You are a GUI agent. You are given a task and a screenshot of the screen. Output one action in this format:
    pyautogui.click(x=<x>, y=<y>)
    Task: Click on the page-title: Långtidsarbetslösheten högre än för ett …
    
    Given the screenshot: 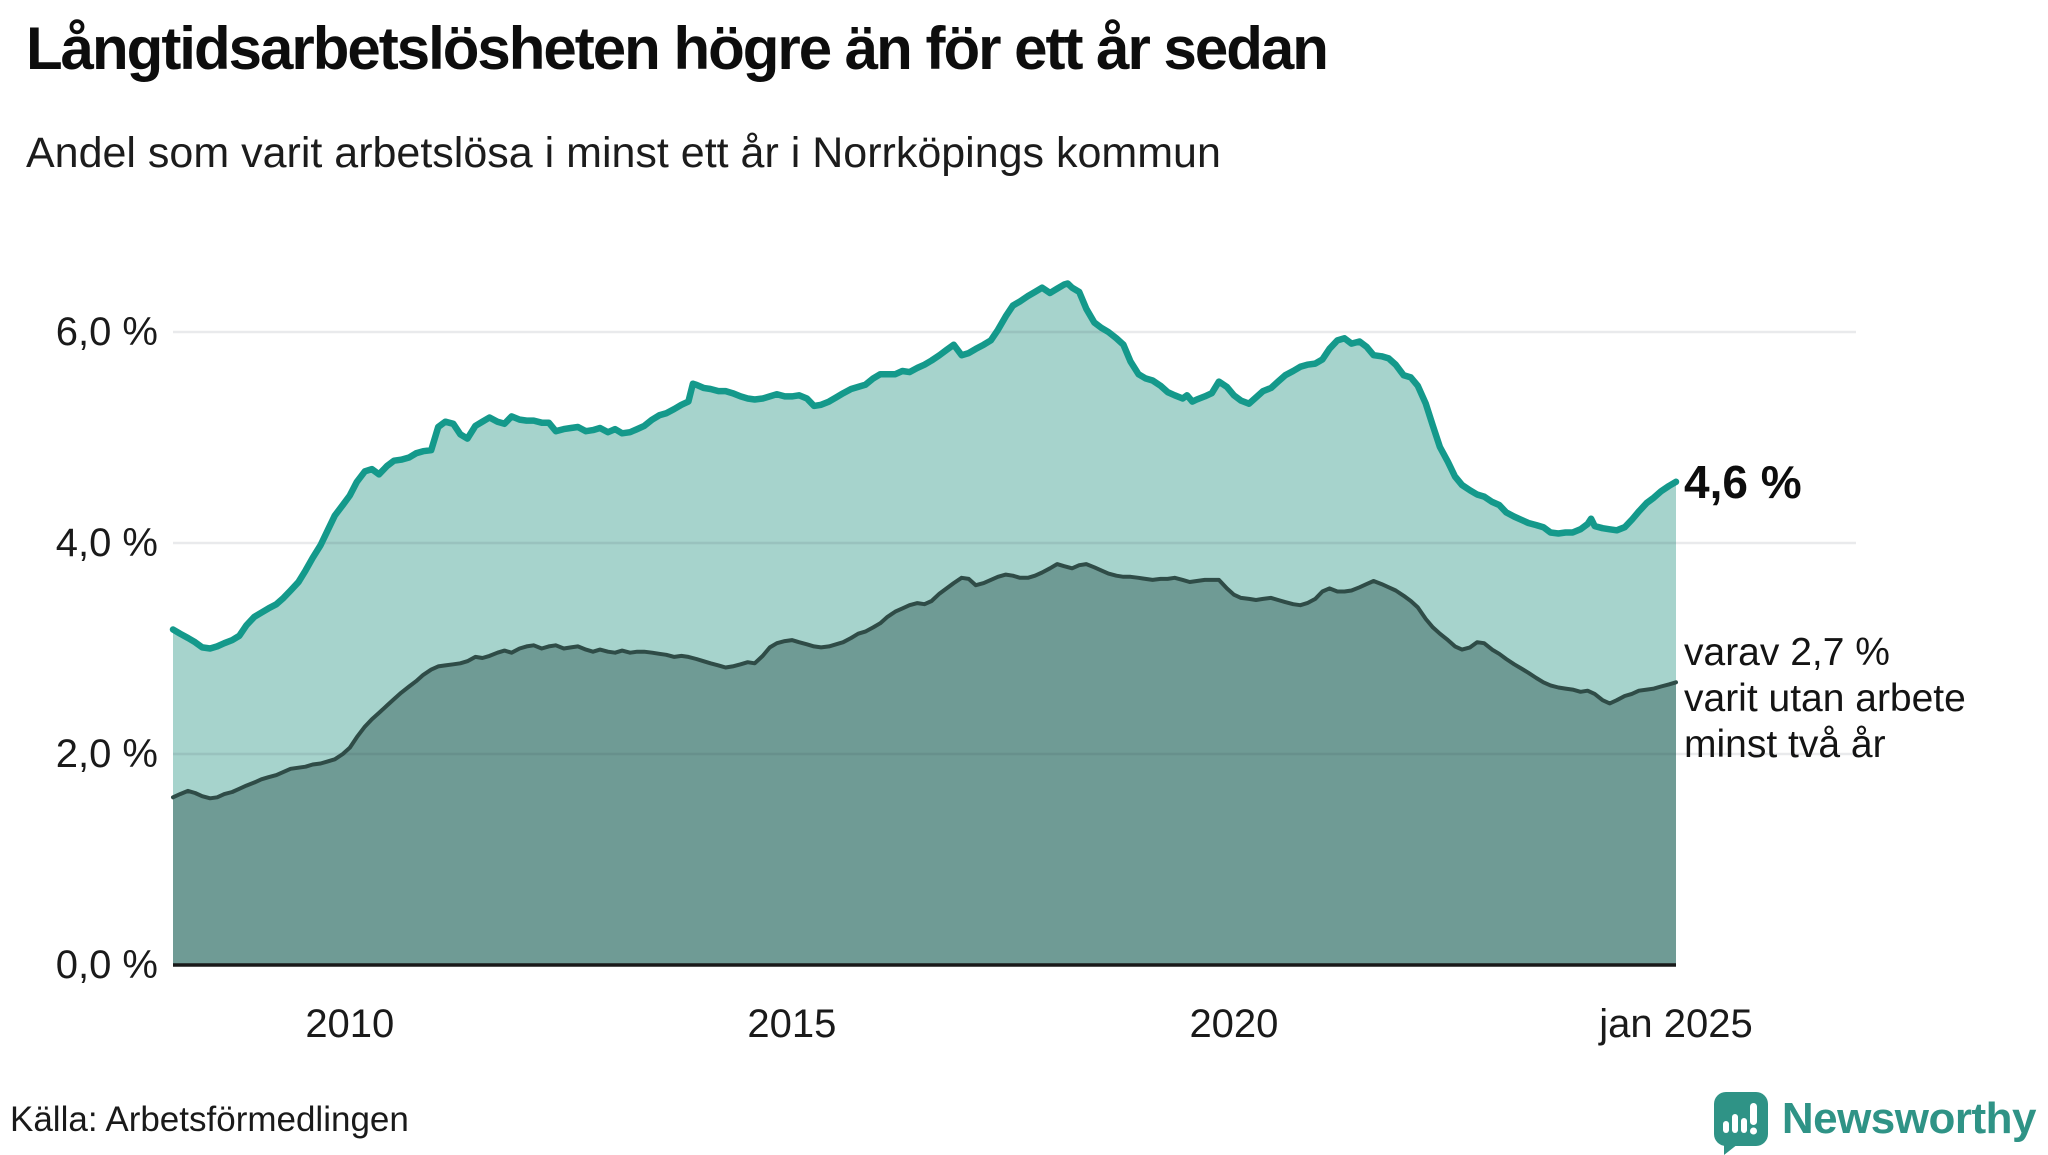 What is the action you would take?
    pyautogui.click(x=677, y=48)
    